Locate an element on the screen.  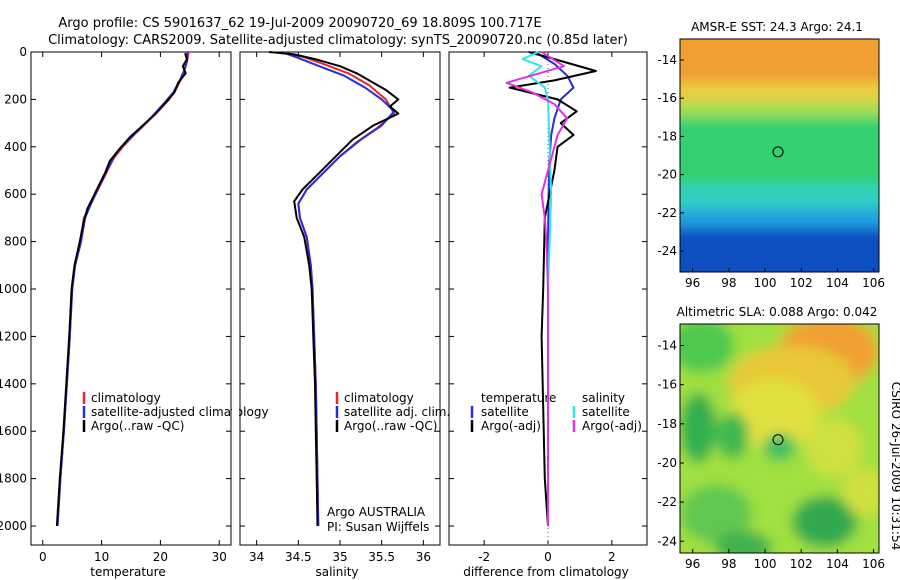
sst-map-ytick-label: -20 is located at coordinates (667, 175).